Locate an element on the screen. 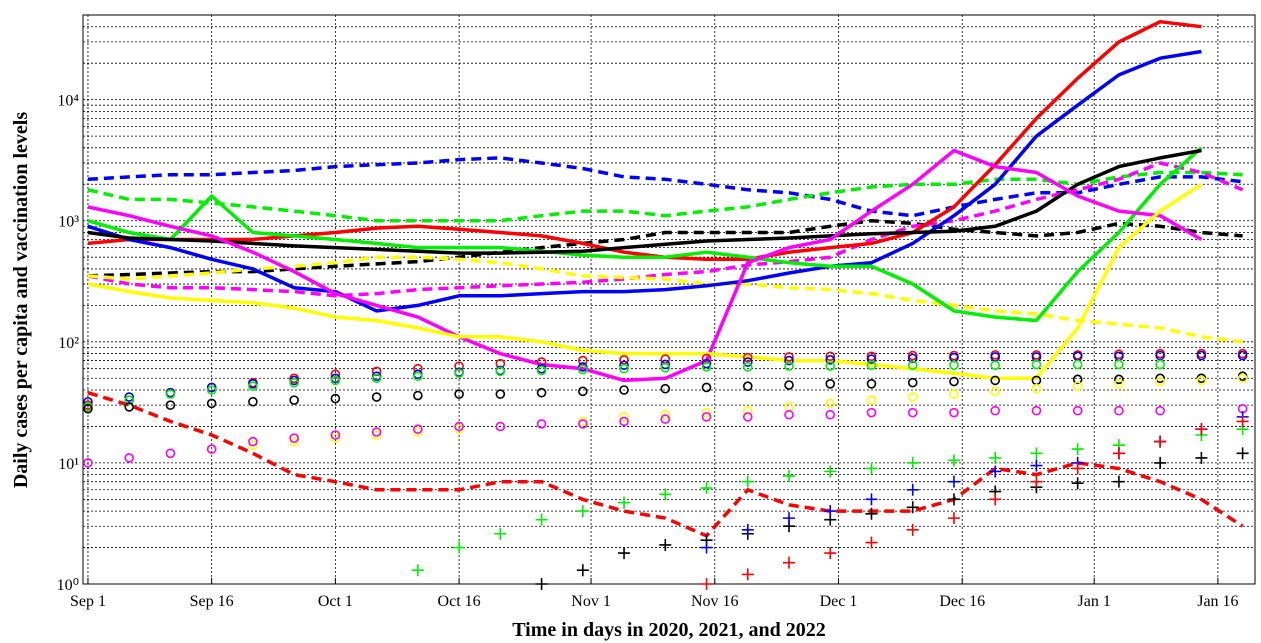  x-tick-label: Jan 1 is located at coordinates (1094, 601).